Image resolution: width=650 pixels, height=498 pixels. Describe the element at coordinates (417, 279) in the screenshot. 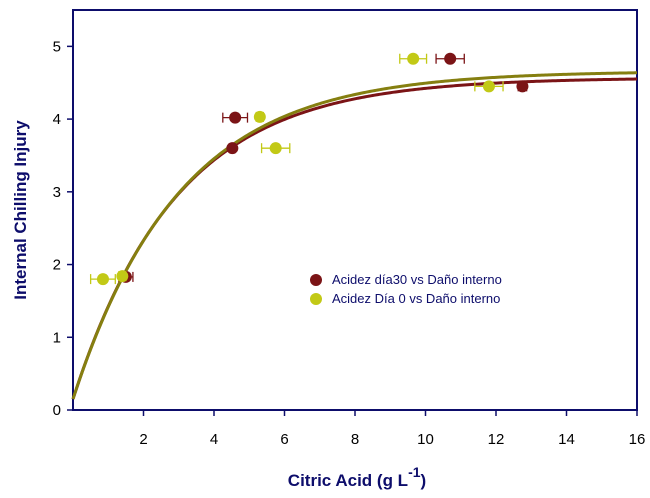

I see `legend-label-dia30: Acidez día30 vs Daño interno` at that location.